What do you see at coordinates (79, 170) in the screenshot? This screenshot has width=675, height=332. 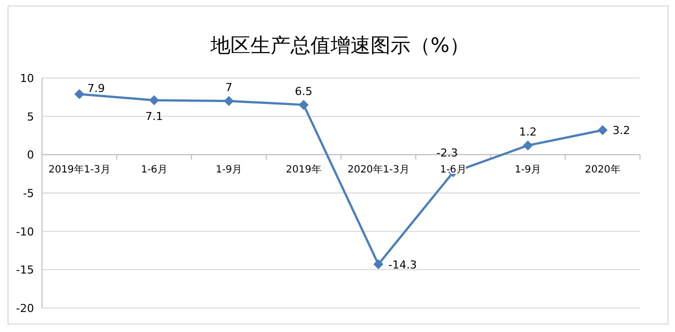 I see `x-tick-label: 2019年1-3月` at bounding box center [79, 170].